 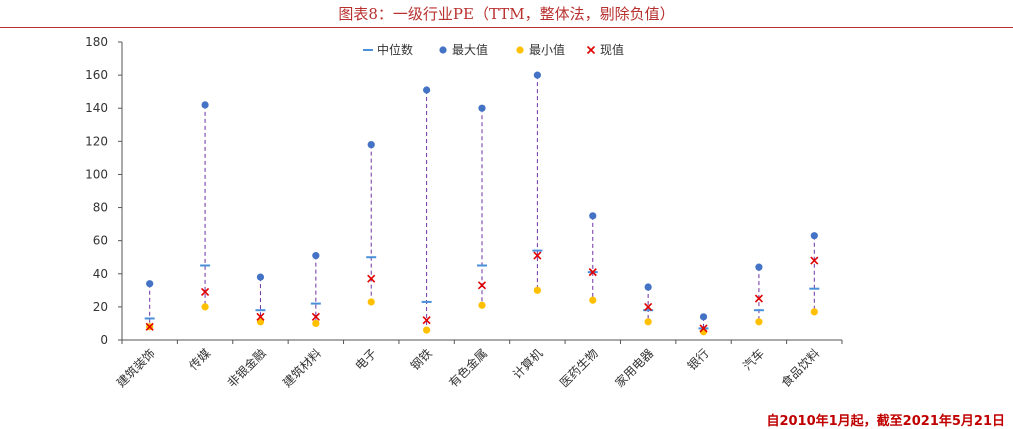 I want to click on legend-label: 最小值, so click(x=547, y=49).